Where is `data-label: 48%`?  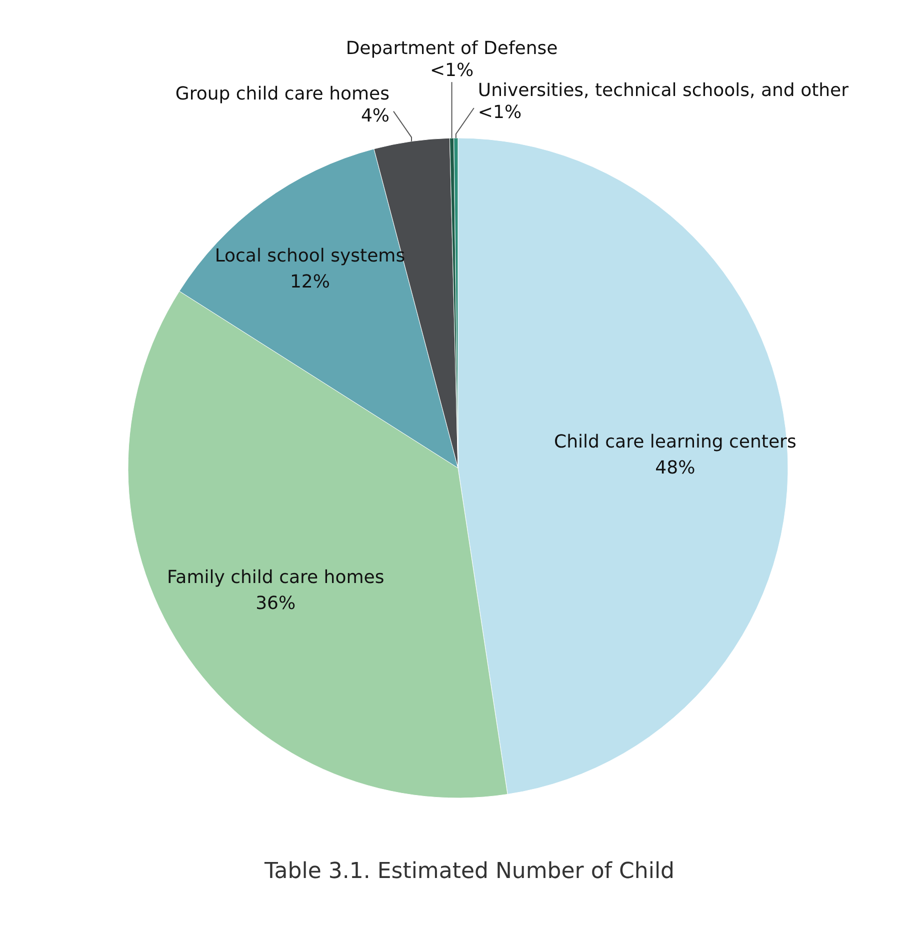
data-label: 48% is located at coordinates (675, 468).